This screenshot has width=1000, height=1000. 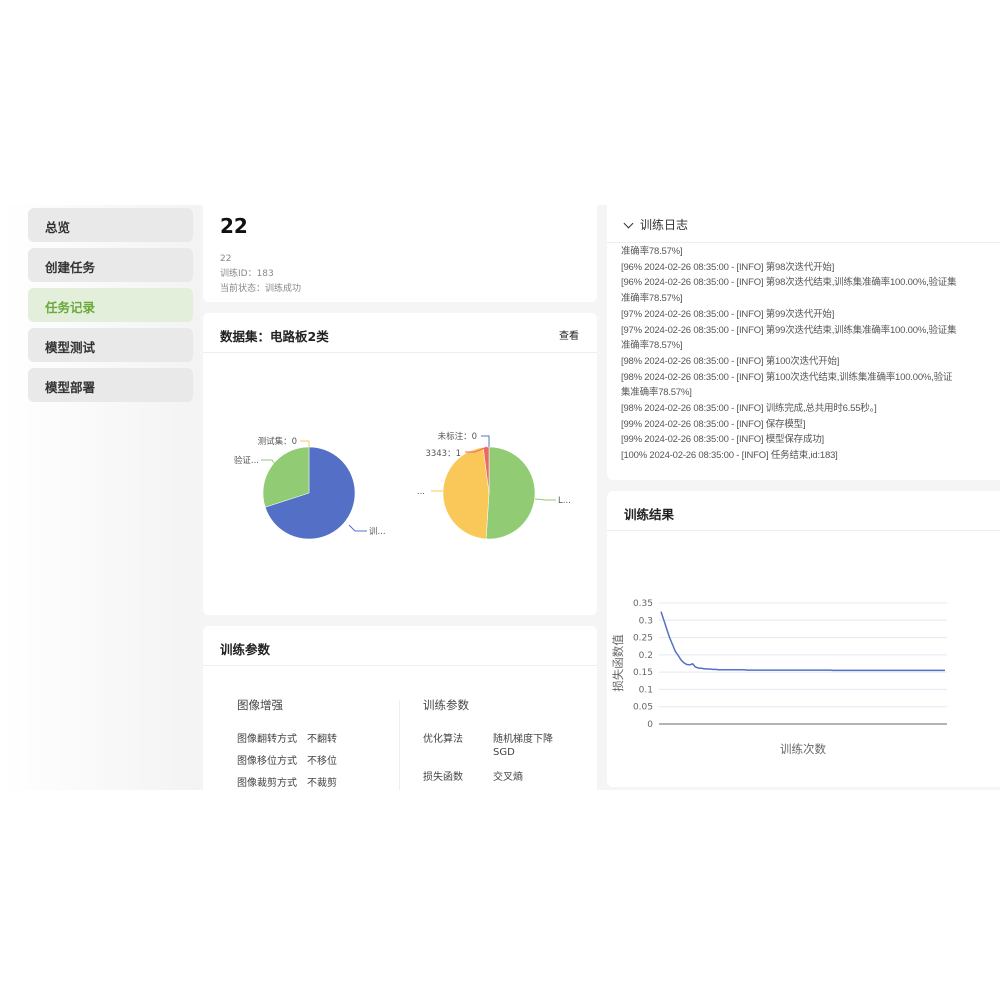 I want to click on divider, so click(x=399, y=745).